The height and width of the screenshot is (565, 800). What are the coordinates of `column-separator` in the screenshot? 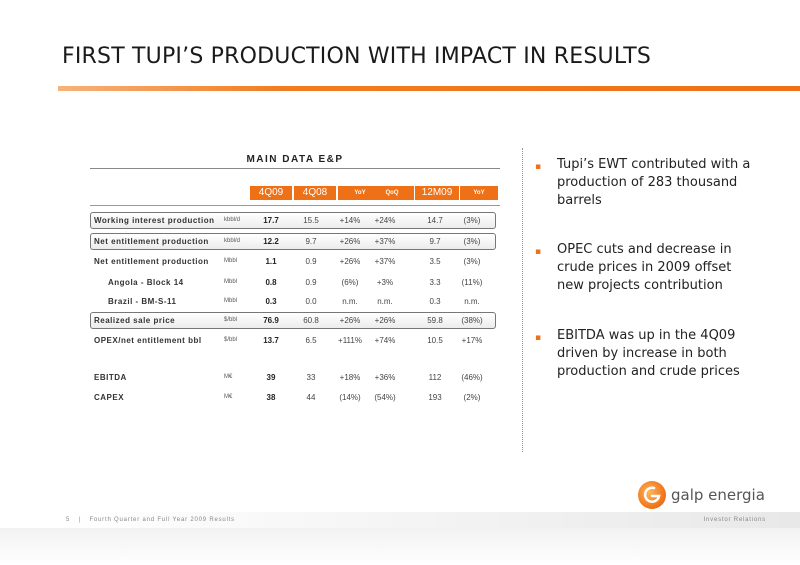 It's located at (522, 300).